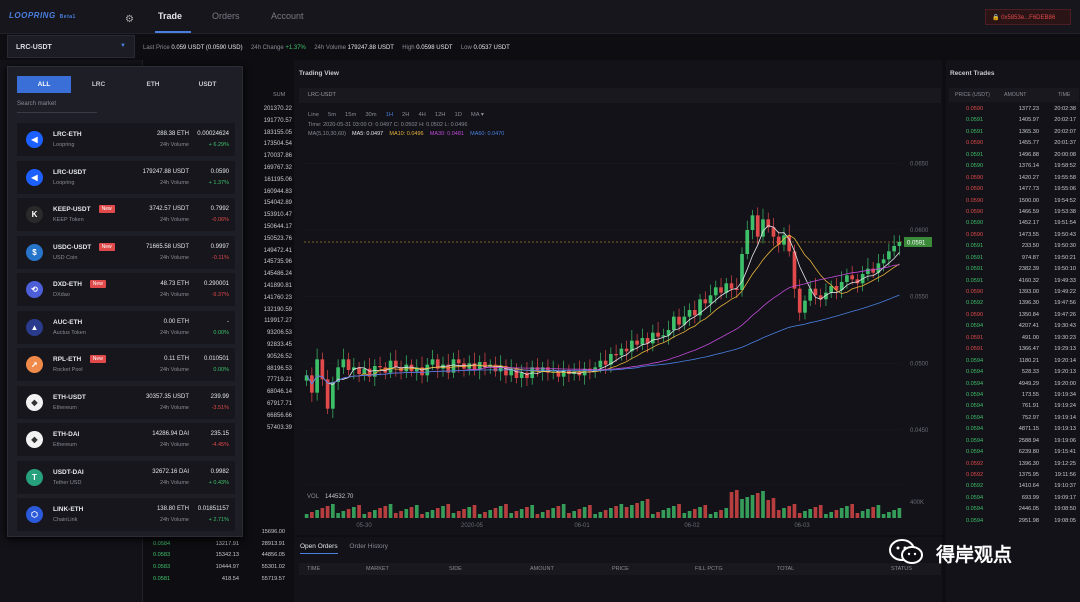  I want to click on market-price: 235.15, so click(219, 434).